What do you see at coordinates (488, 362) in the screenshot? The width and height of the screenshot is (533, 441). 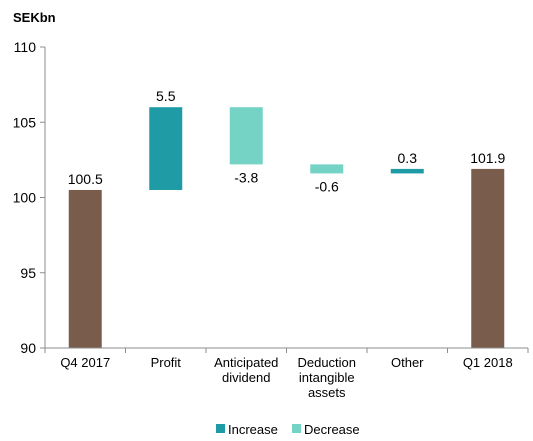 I see `x-category-label: Q1 2018` at bounding box center [488, 362].